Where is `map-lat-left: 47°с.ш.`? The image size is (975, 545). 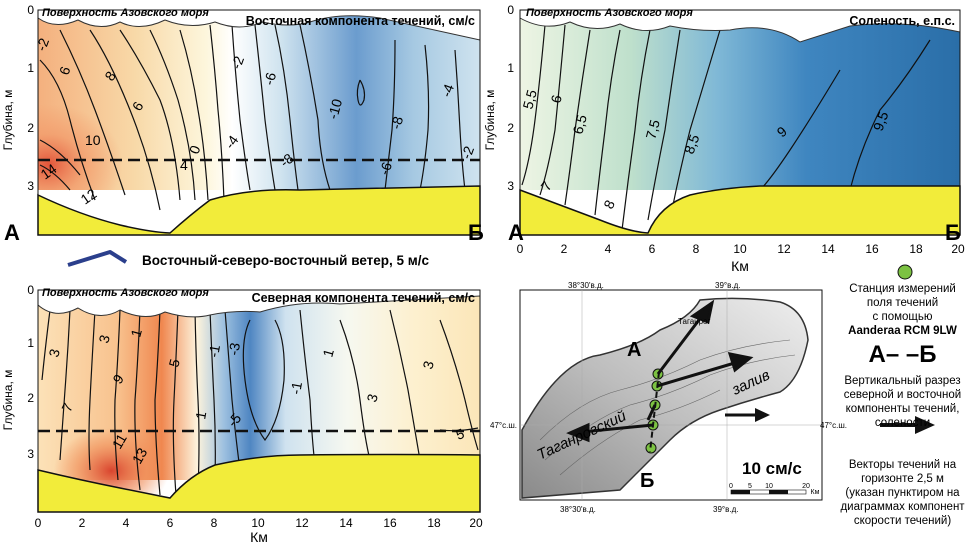
map-lat-left: 47°с.ш. is located at coordinates (503, 425).